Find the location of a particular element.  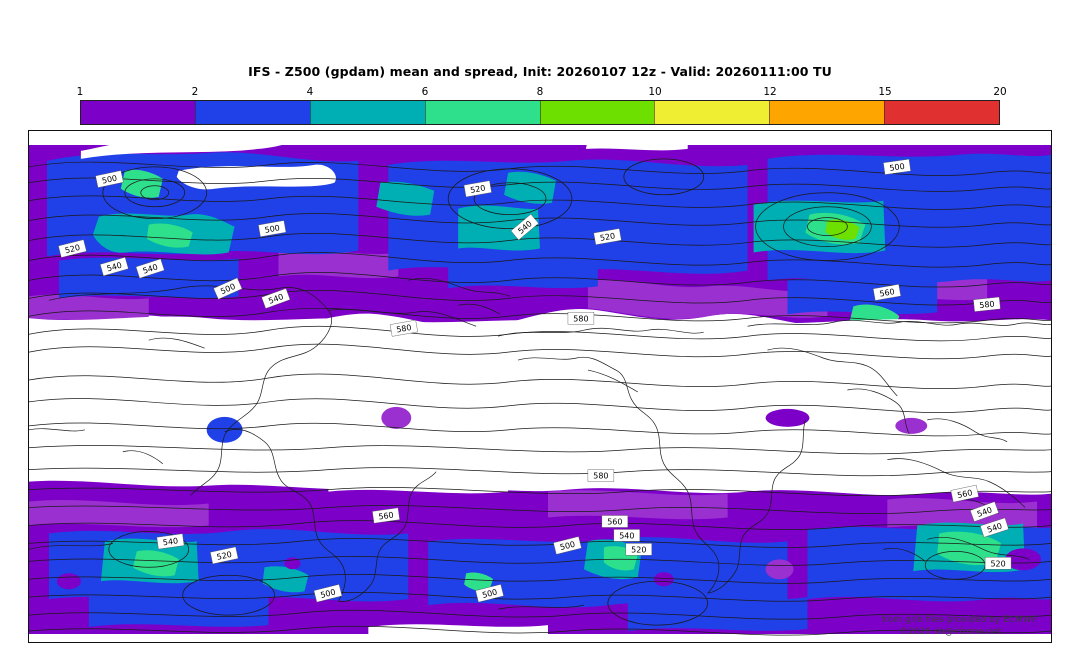

colorbar-tick-20: 20 is located at coordinates (1000, 92).